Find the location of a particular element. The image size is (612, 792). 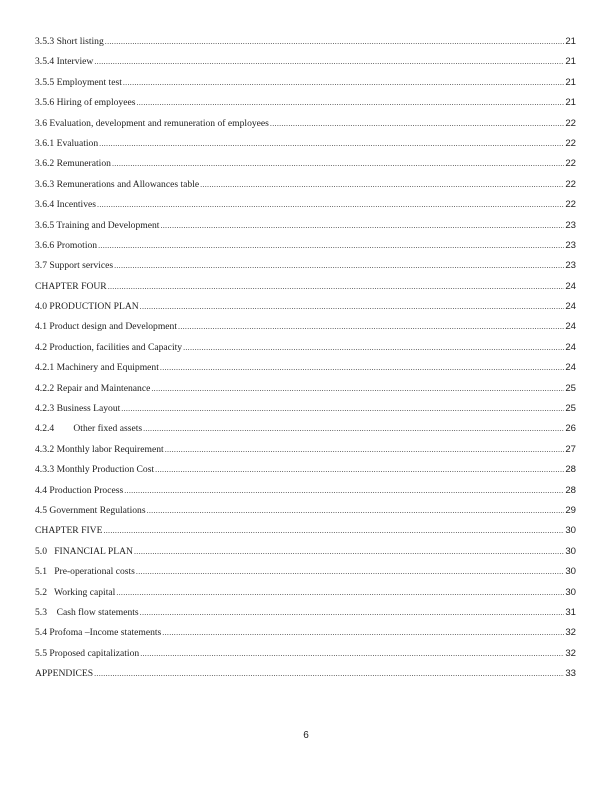

toc-entry: 3.6.1 Evaluation 22 is located at coordinates (305, 148).